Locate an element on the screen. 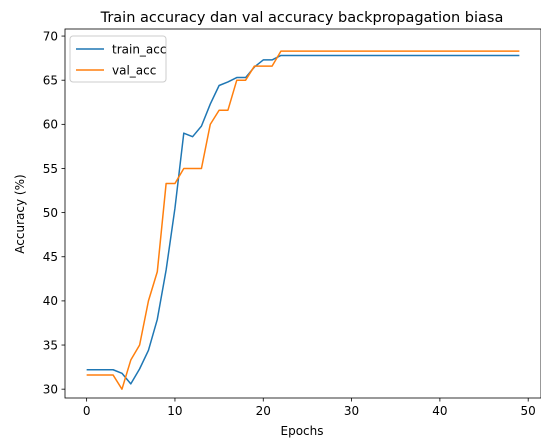 Image resolution: width=541 pixels, height=439 pixels. x-tick-label: 50 is located at coordinates (528, 411).